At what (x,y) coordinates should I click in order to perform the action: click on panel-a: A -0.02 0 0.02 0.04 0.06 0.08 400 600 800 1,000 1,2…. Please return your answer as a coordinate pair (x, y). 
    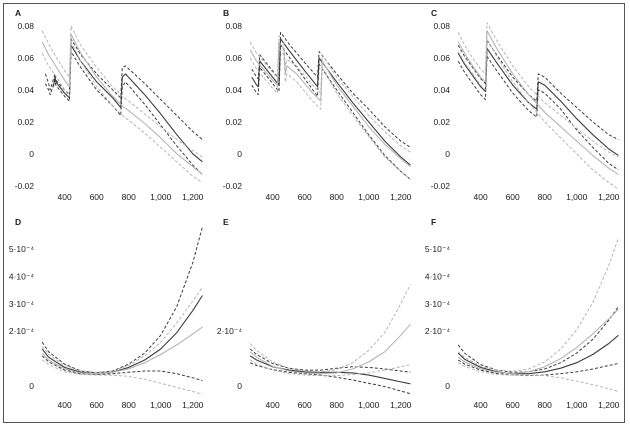
    Looking at the image, I should click on (109, 105).